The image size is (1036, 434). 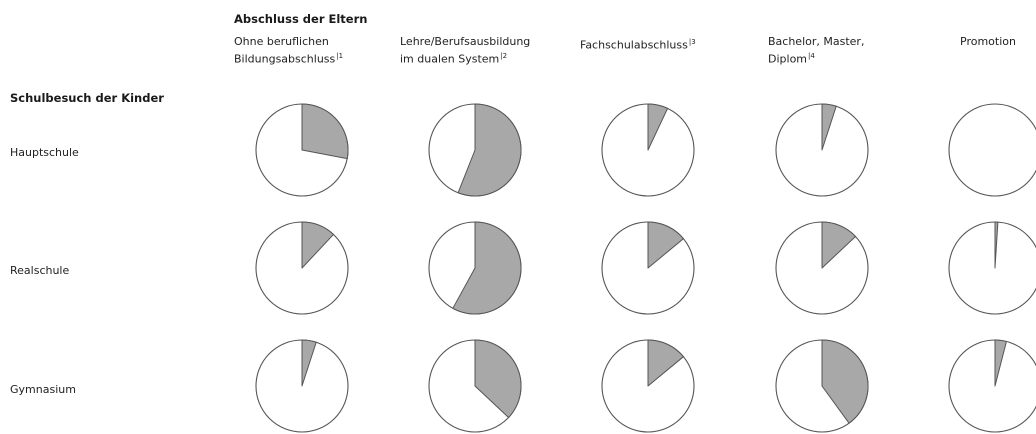 I want to click on column-header-line: Fachschulabschluss, so click(x=634, y=45).